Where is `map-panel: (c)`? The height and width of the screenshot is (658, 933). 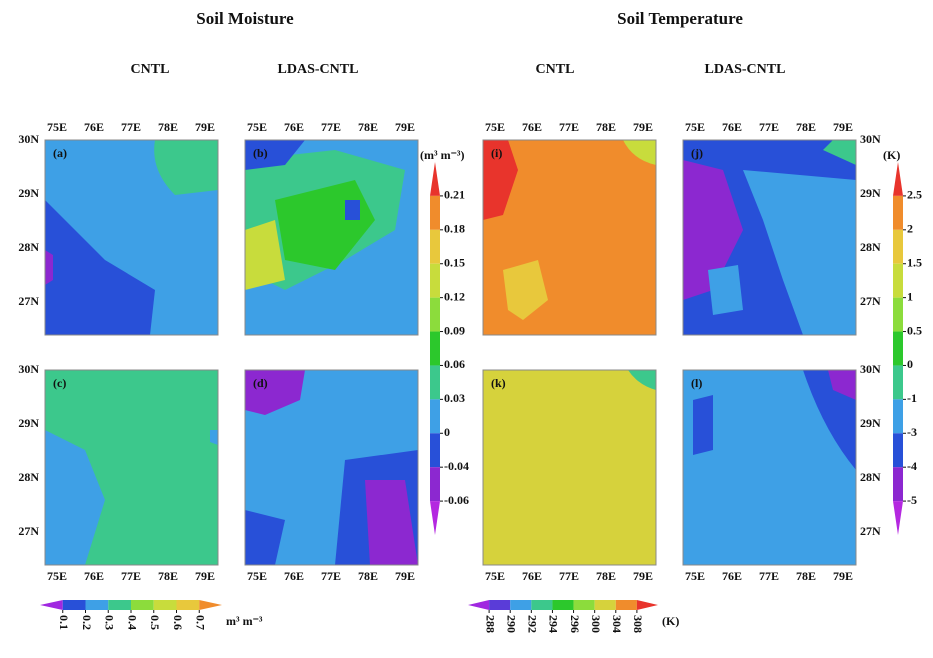
map-panel: (c) is located at coordinates (131, 467).